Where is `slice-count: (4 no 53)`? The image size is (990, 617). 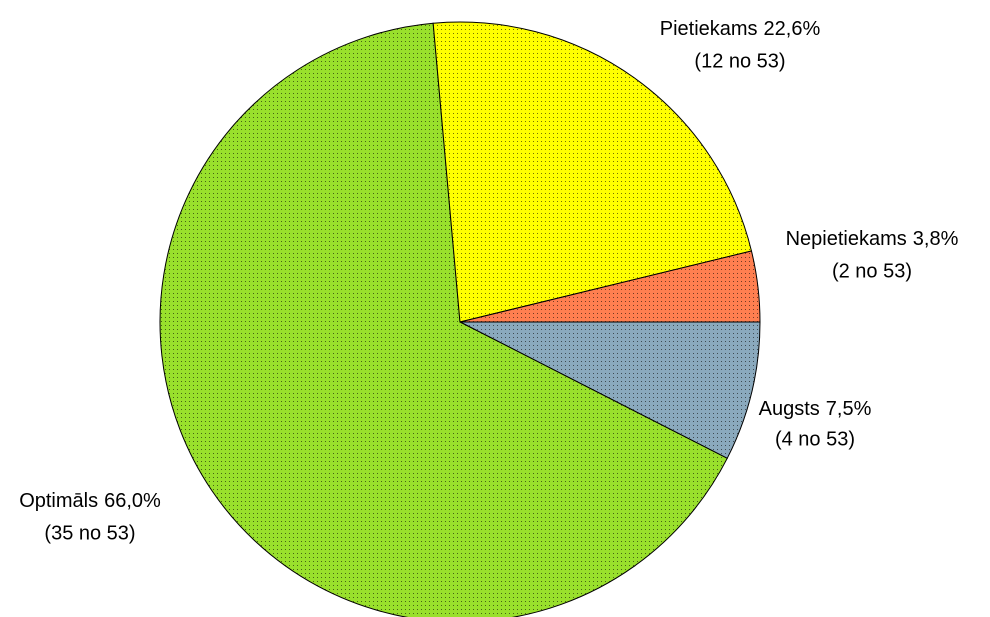 slice-count: (4 no 53) is located at coordinates (815, 439).